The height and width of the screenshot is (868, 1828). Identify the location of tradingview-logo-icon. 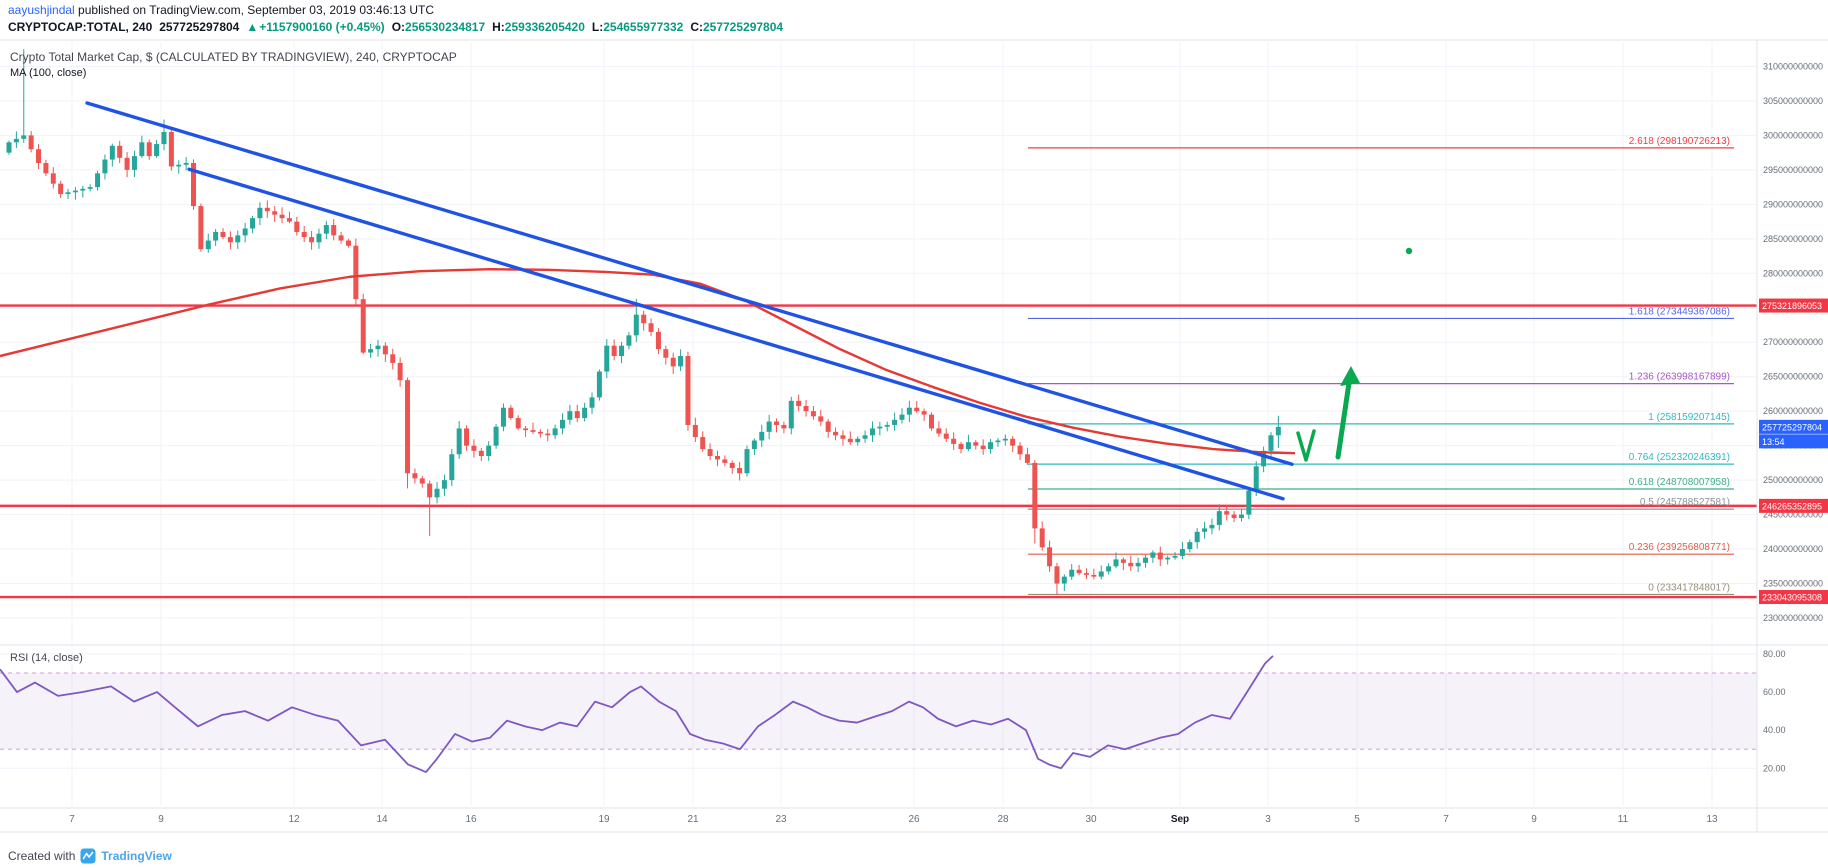
(88, 856).